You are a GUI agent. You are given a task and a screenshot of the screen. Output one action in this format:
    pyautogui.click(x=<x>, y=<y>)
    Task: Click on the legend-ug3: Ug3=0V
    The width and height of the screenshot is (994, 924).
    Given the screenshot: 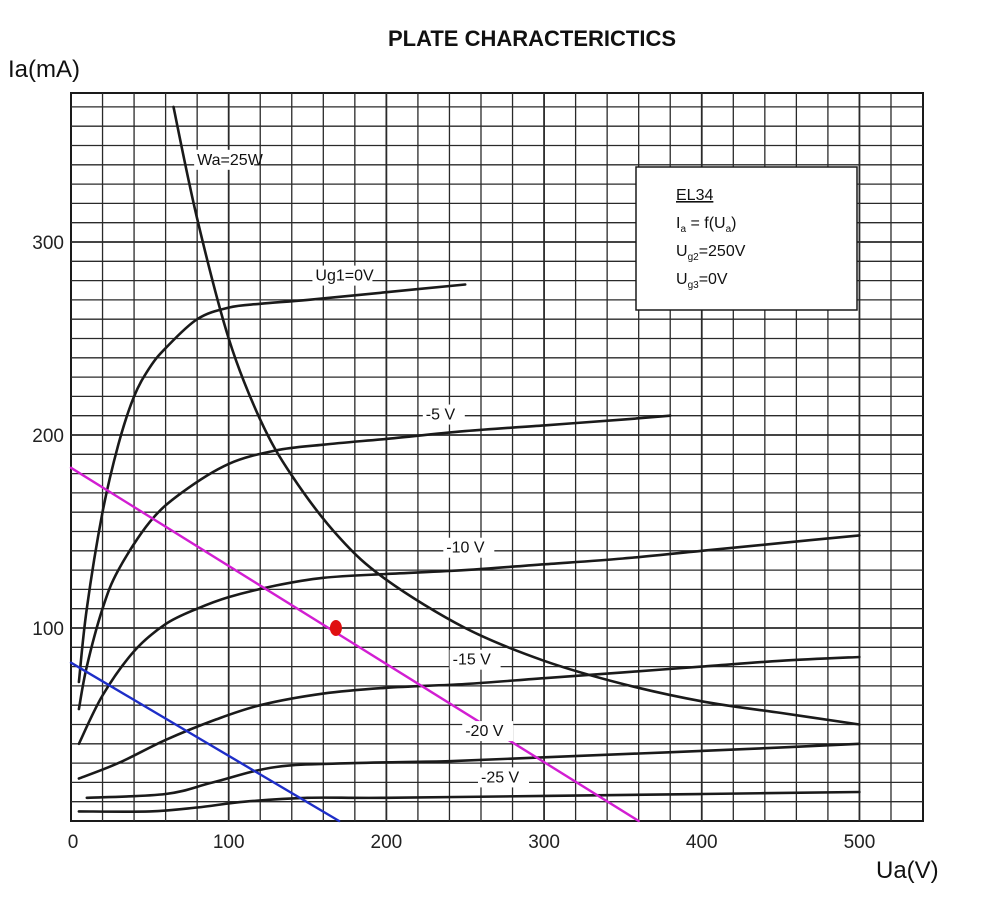 What is the action you would take?
    pyautogui.click(x=702, y=281)
    